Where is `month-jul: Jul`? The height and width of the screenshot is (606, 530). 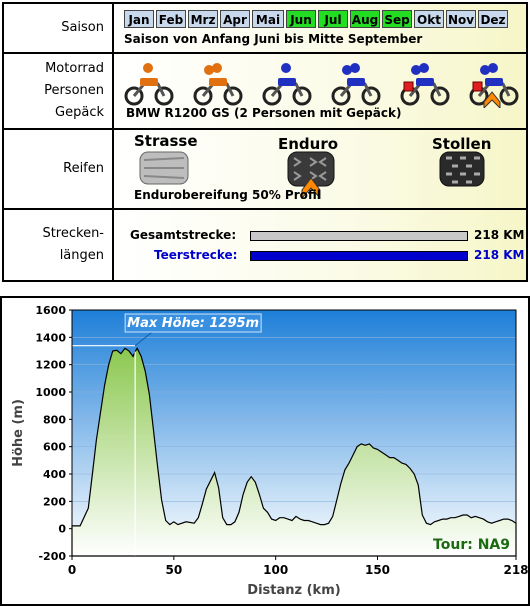
month-jul: Jul is located at coordinates (333, 19).